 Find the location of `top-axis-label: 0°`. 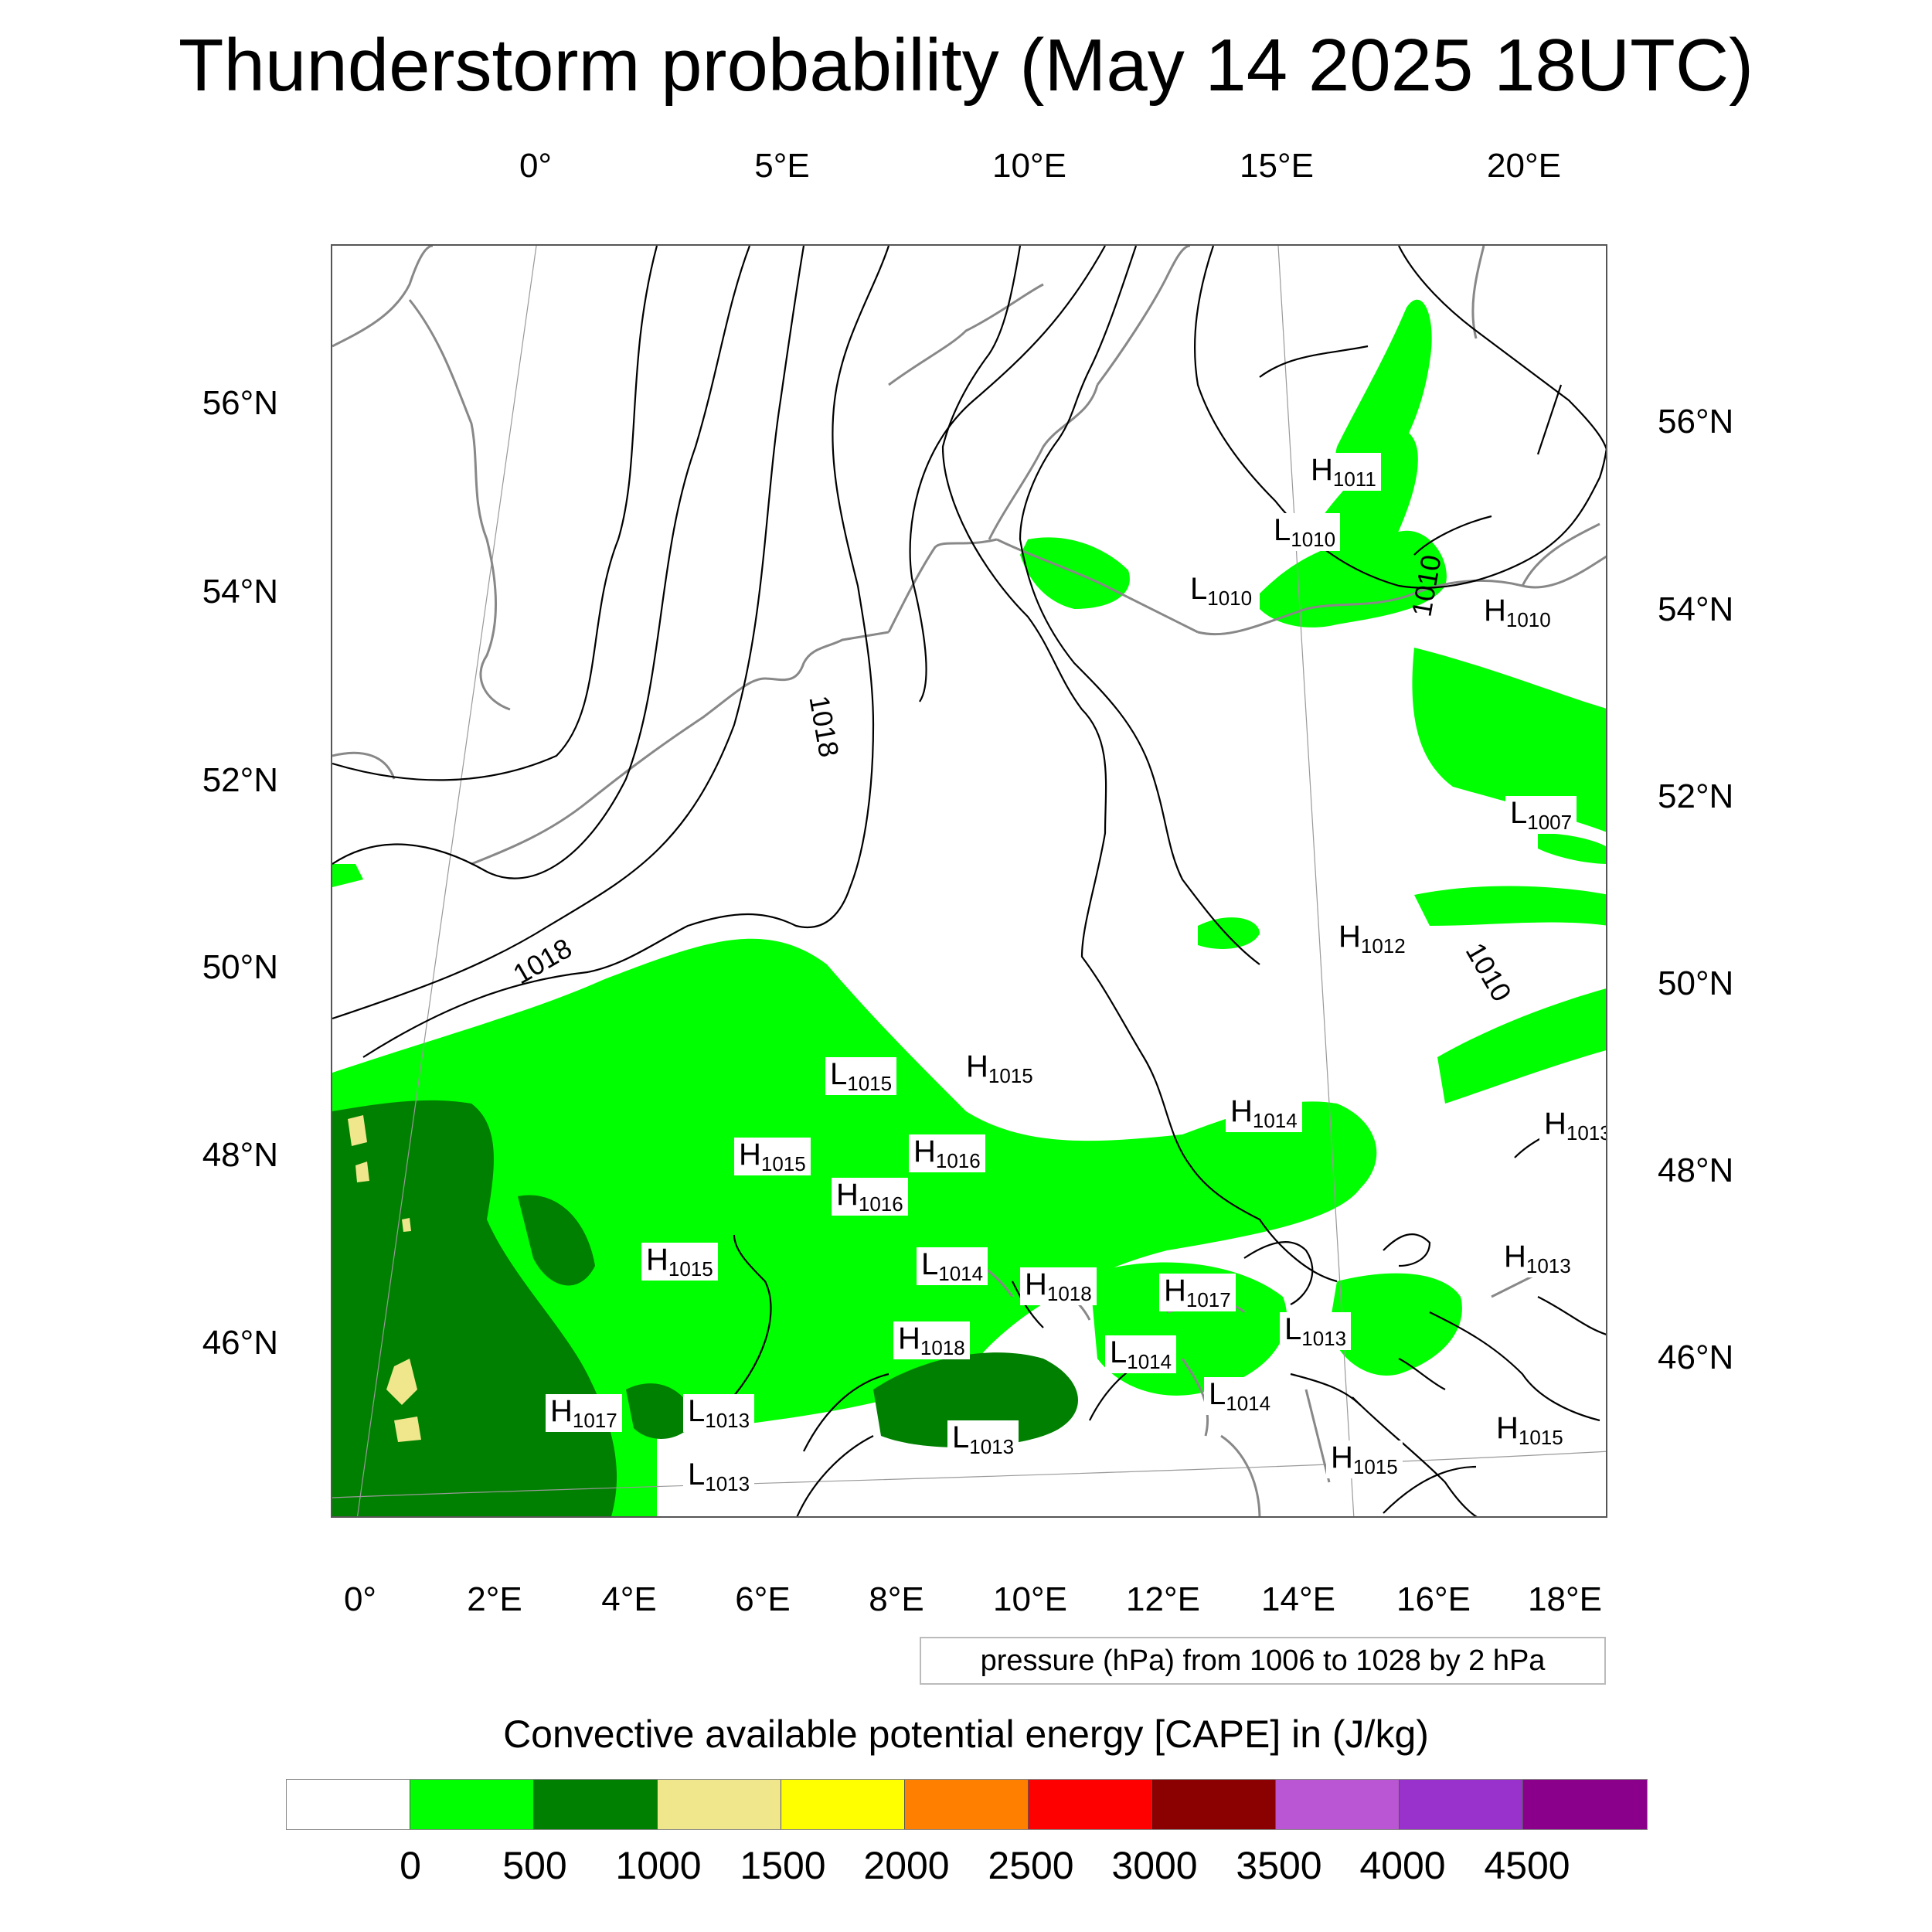

top-axis-label: 0° is located at coordinates (536, 166).